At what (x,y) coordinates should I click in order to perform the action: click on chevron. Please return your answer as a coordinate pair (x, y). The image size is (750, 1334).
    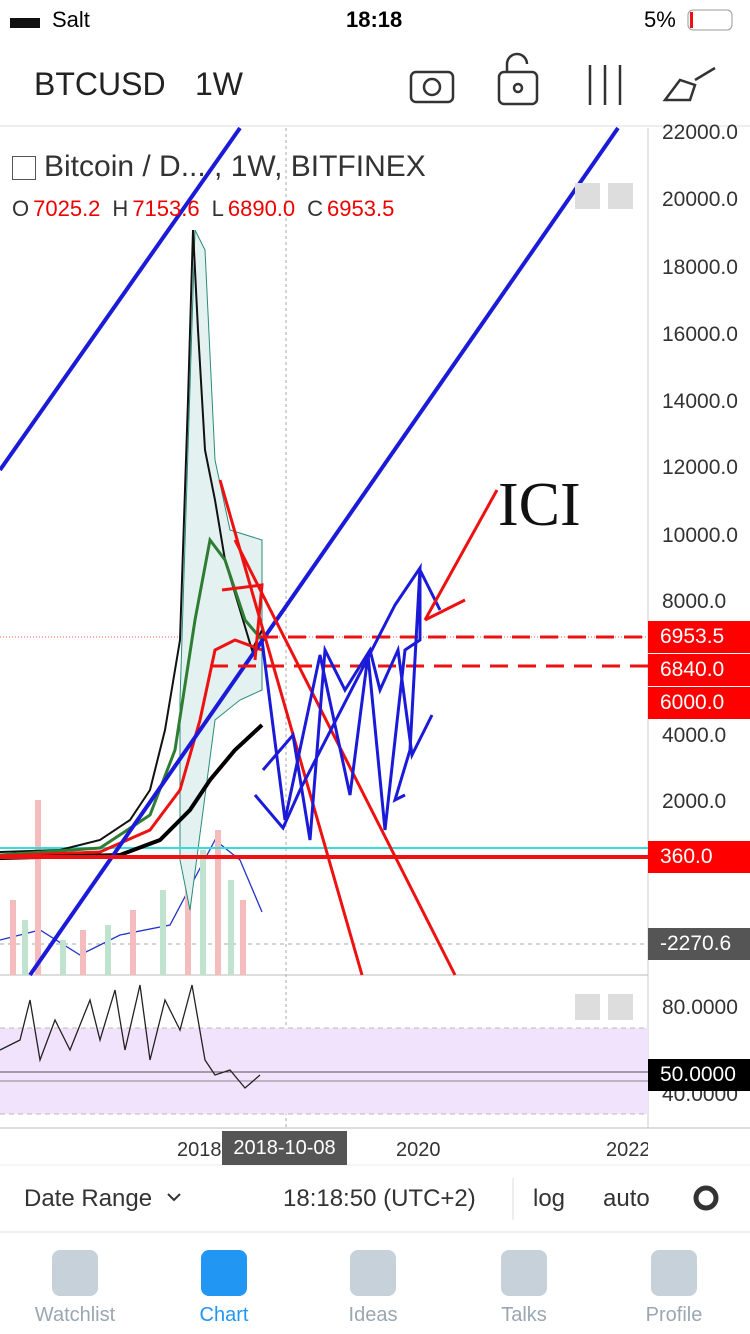
    Looking at the image, I should click on (174, 1197).